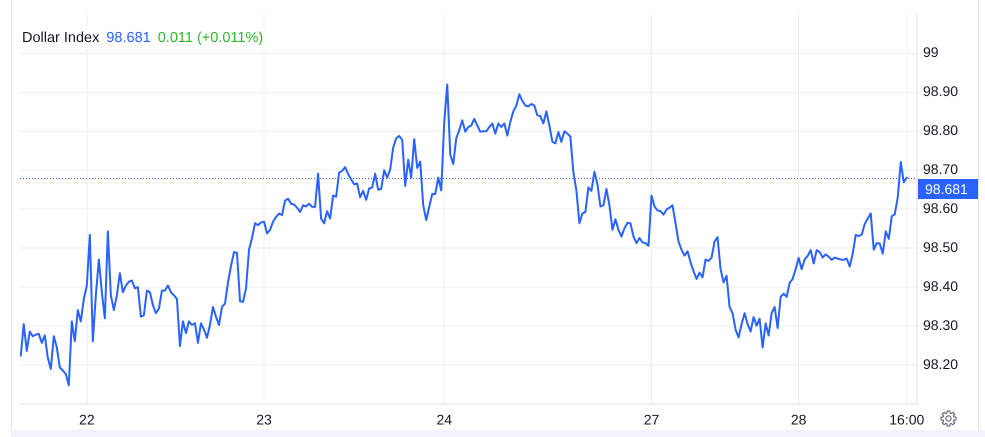 The image size is (985, 437). I want to click on x-tick-label: 24, so click(444, 419).